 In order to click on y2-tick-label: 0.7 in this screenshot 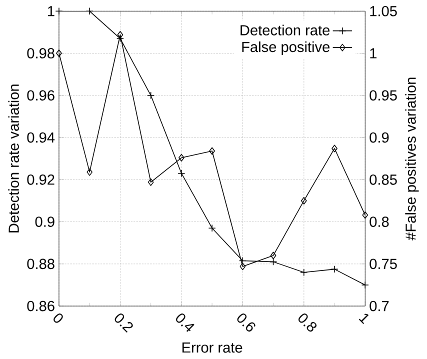, I will do `click(379, 306)`.